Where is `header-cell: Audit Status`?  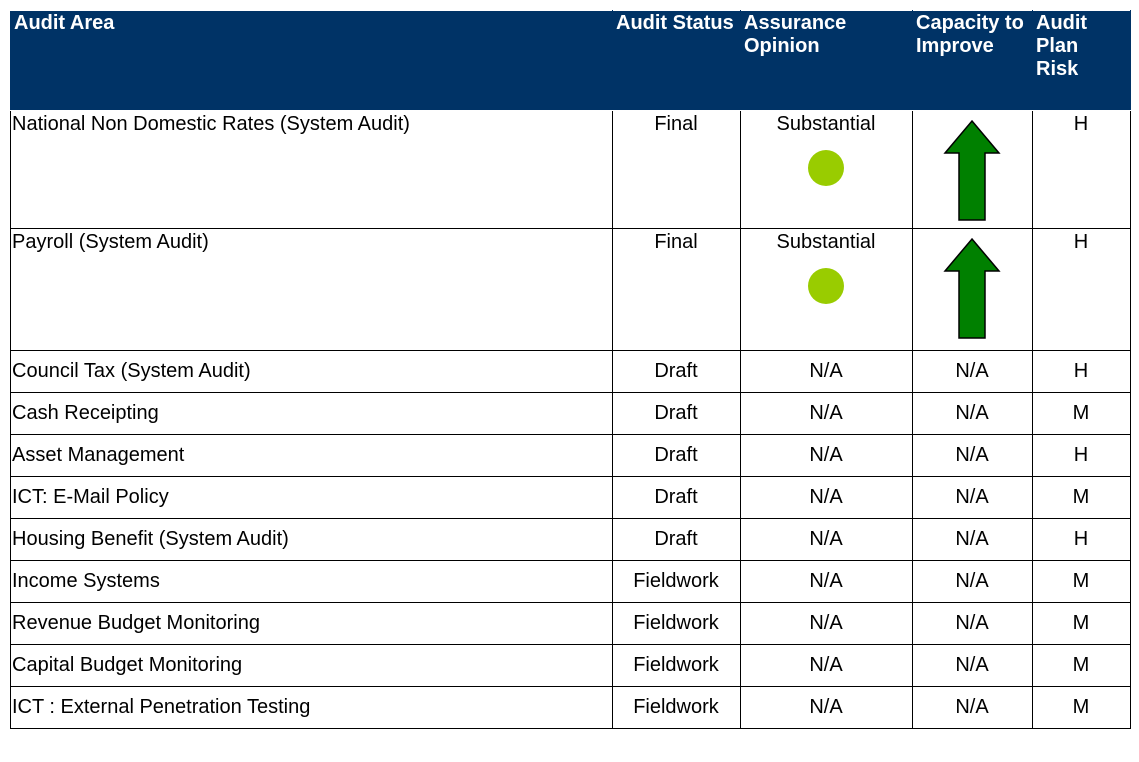
header-cell: Audit Status is located at coordinates (676, 60).